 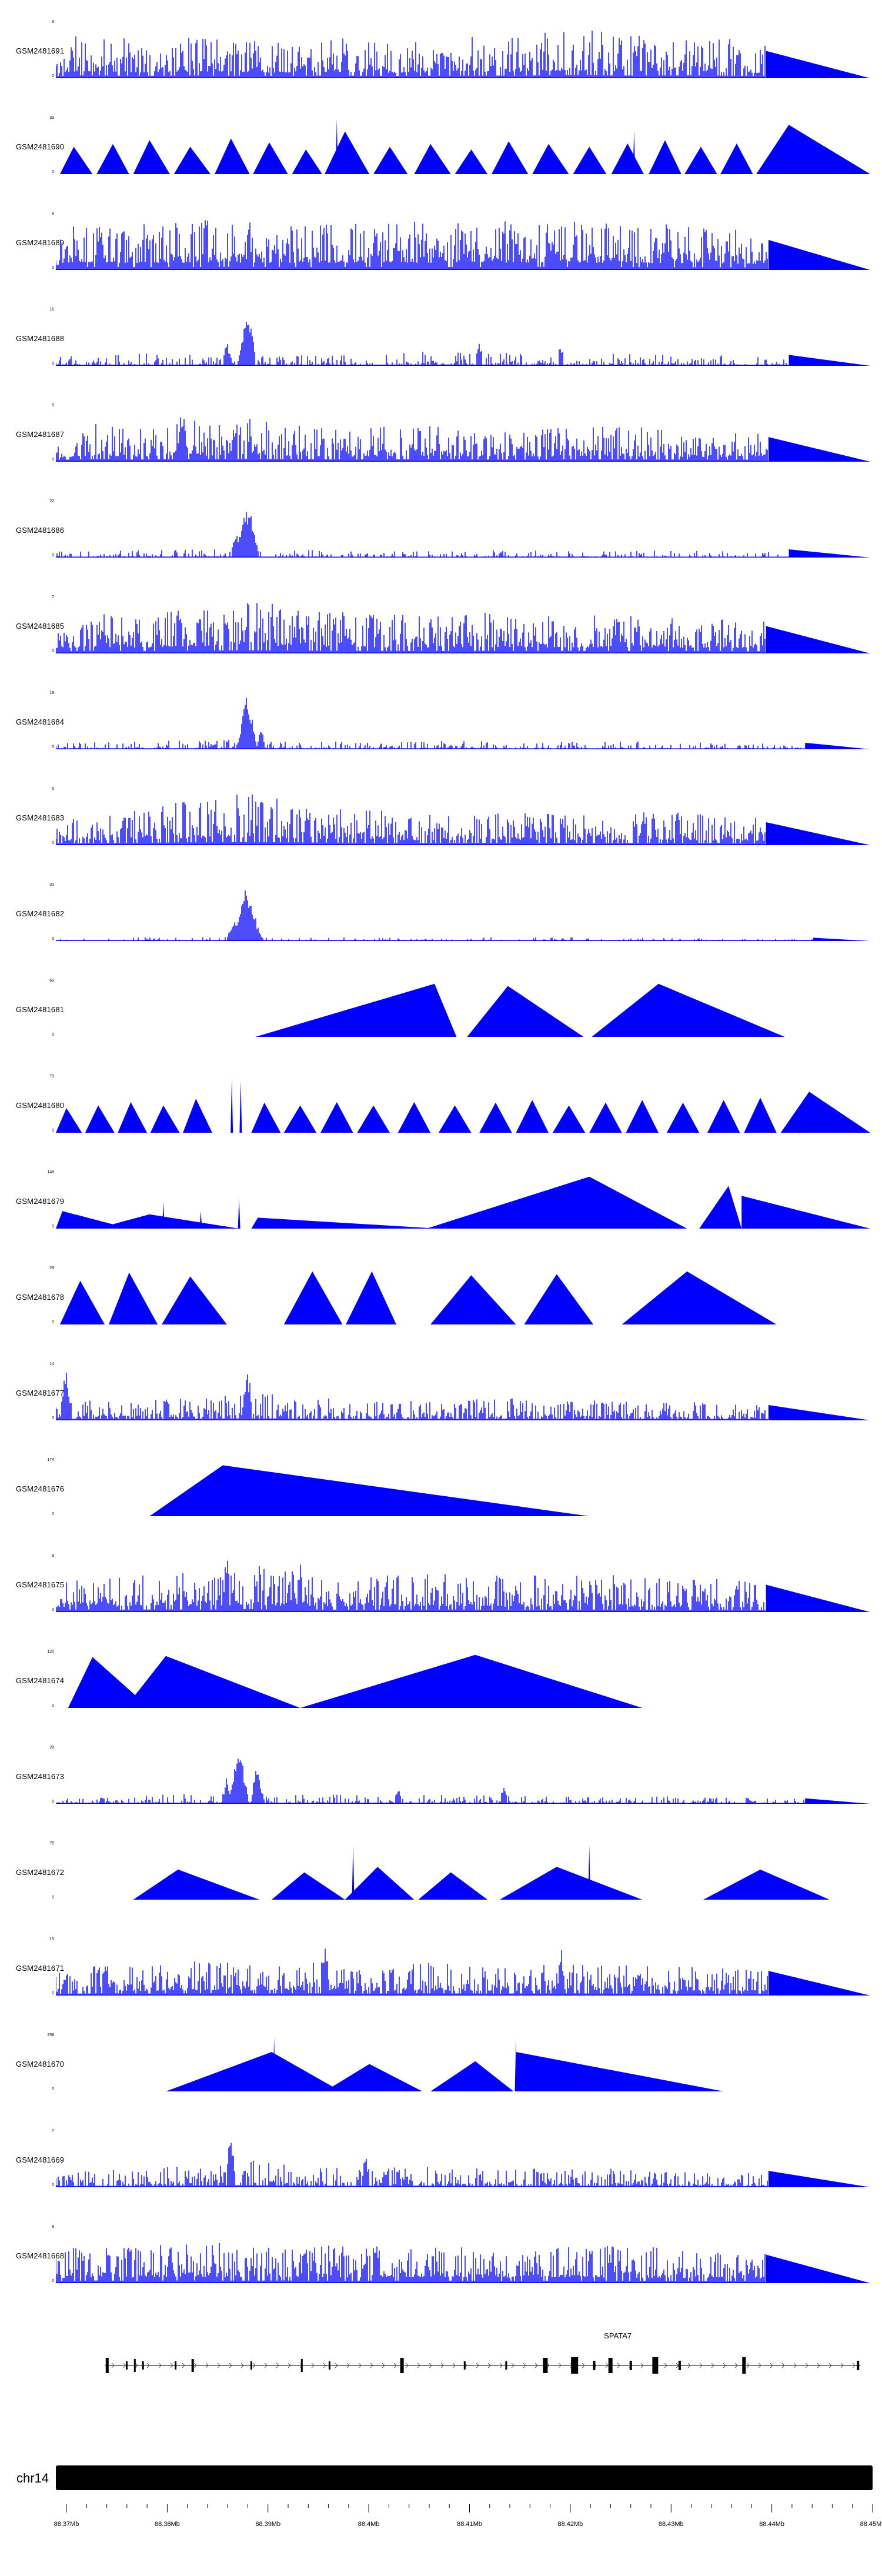 I want to click on track-row: GSM2481679 148 0, so click(x=441, y=1204).